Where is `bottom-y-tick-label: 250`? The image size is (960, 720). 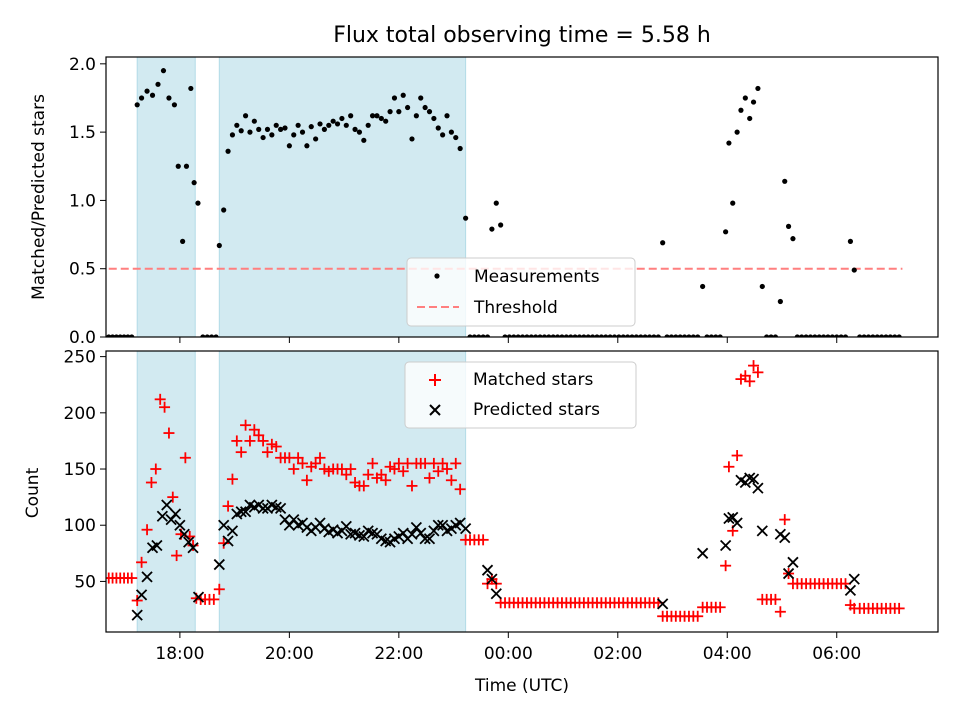 bottom-y-tick-label: 250 is located at coordinates (80, 358).